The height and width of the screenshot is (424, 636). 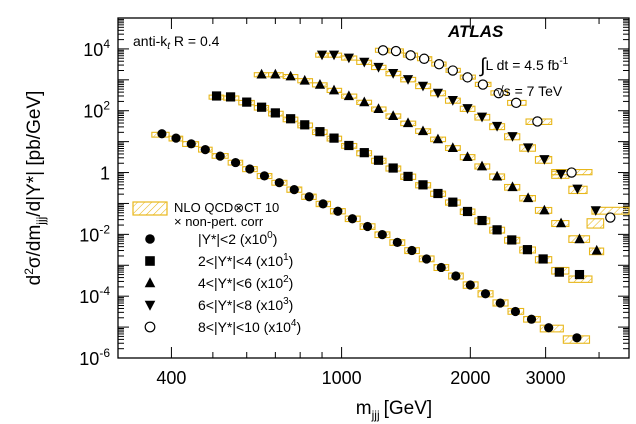 I want to click on luminosity-label: ∫L dt = 4.5 fb-1, so click(x=524, y=66).